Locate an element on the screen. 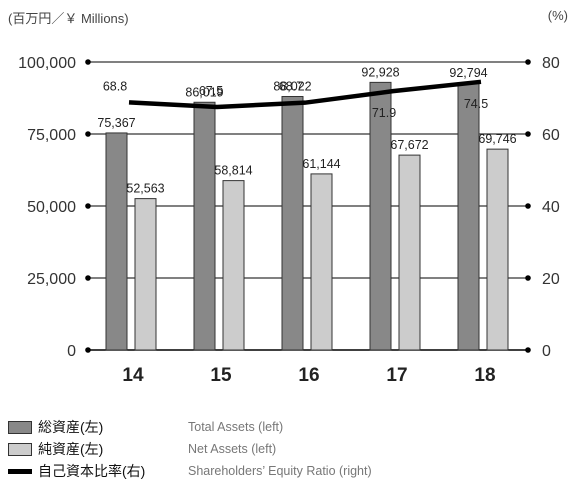 The height and width of the screenshot is (483, 578). x-tick-label: 16 is located at coordinates (308, 375).